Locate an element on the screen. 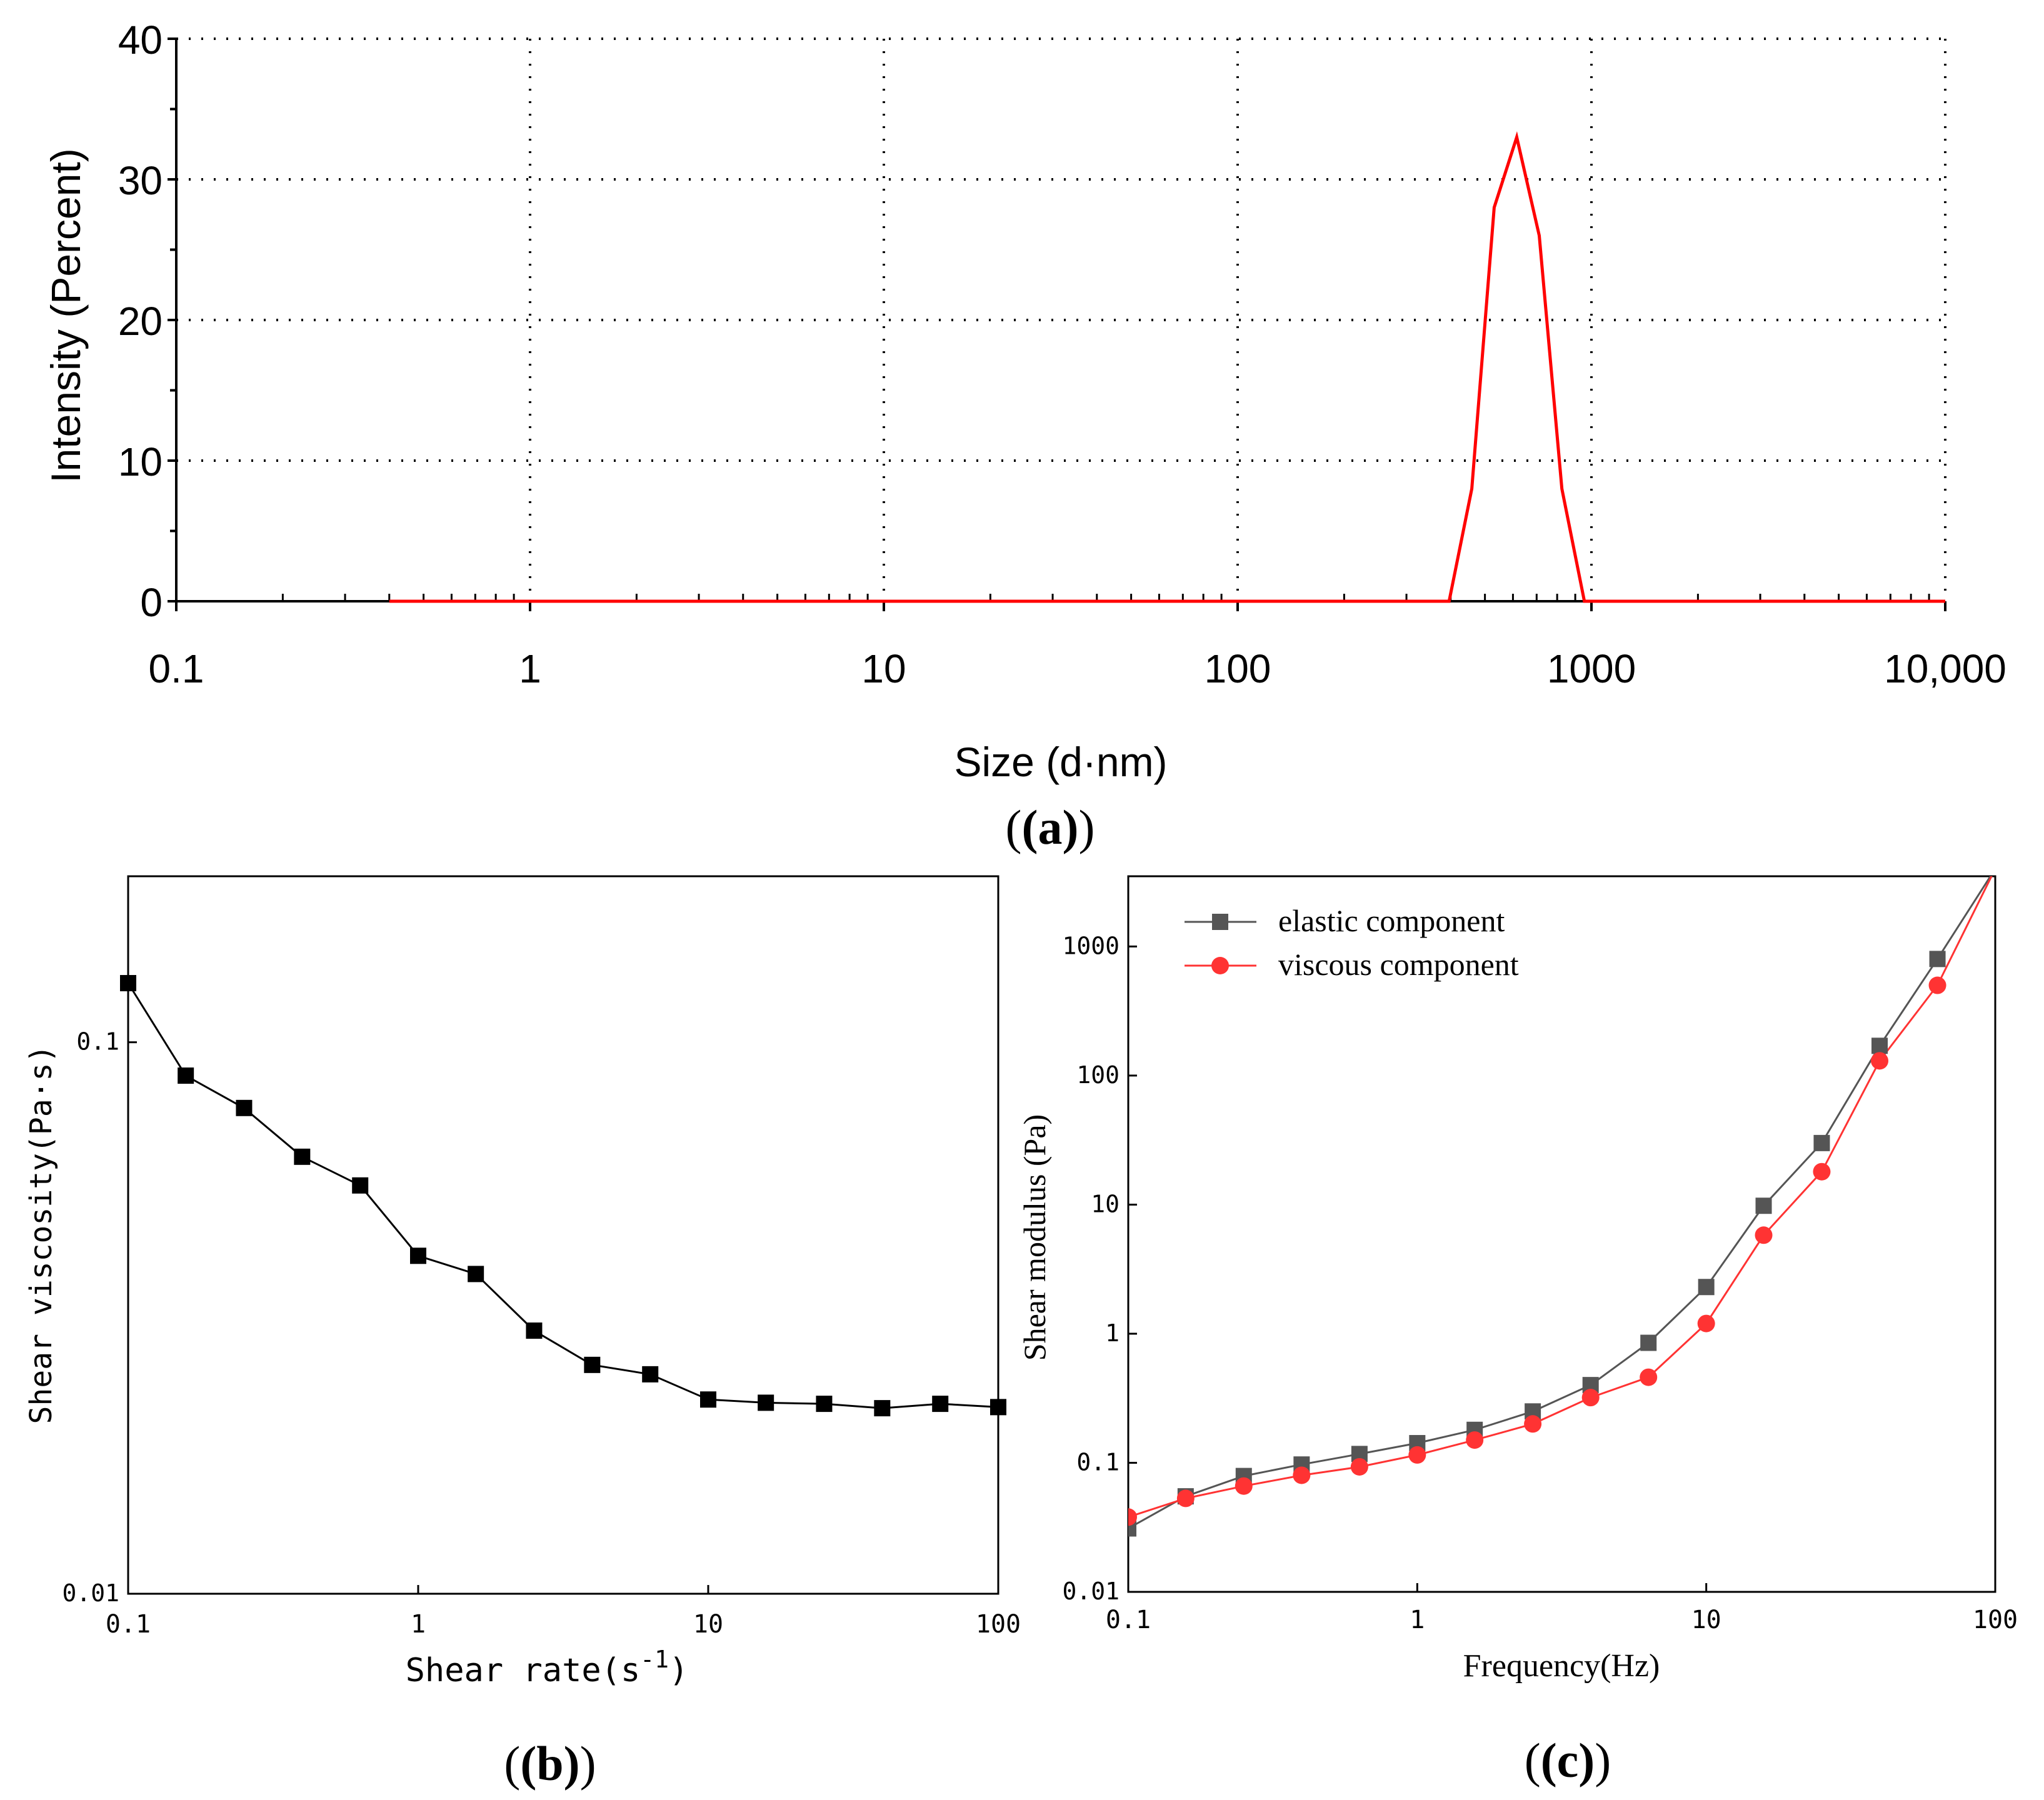  a-xtick-label: 0.1 is located at coordinates (177, 669).